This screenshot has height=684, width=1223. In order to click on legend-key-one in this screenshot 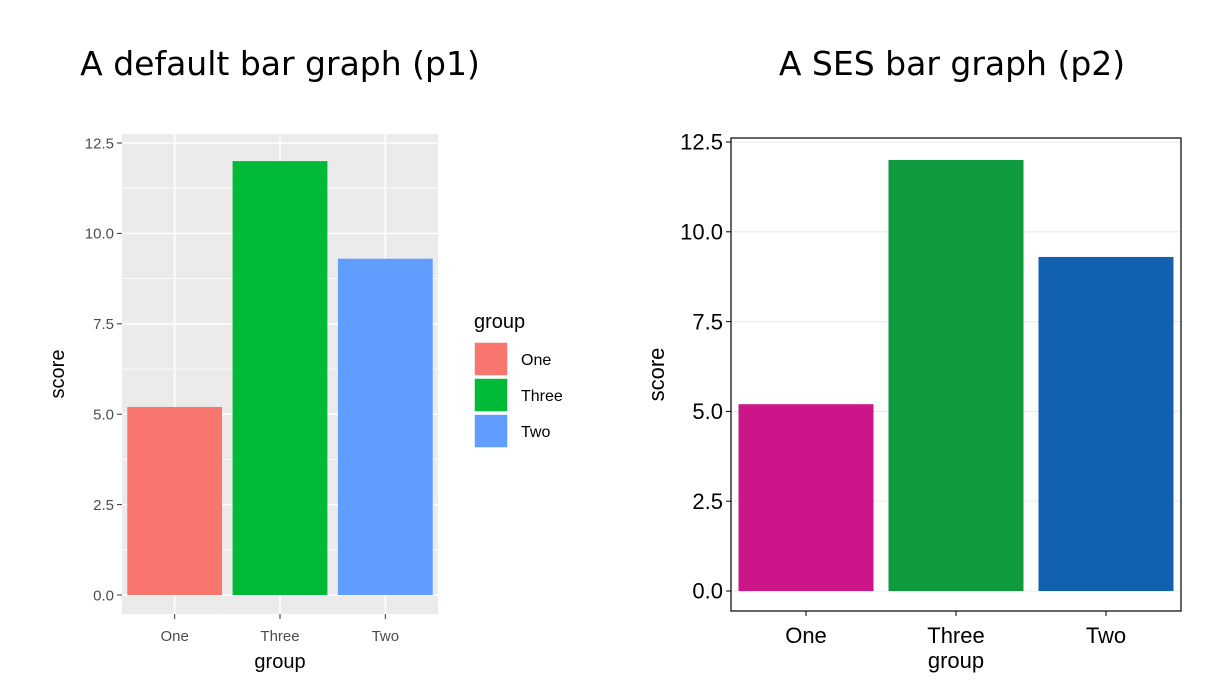, I will do `click(491, 359)`.